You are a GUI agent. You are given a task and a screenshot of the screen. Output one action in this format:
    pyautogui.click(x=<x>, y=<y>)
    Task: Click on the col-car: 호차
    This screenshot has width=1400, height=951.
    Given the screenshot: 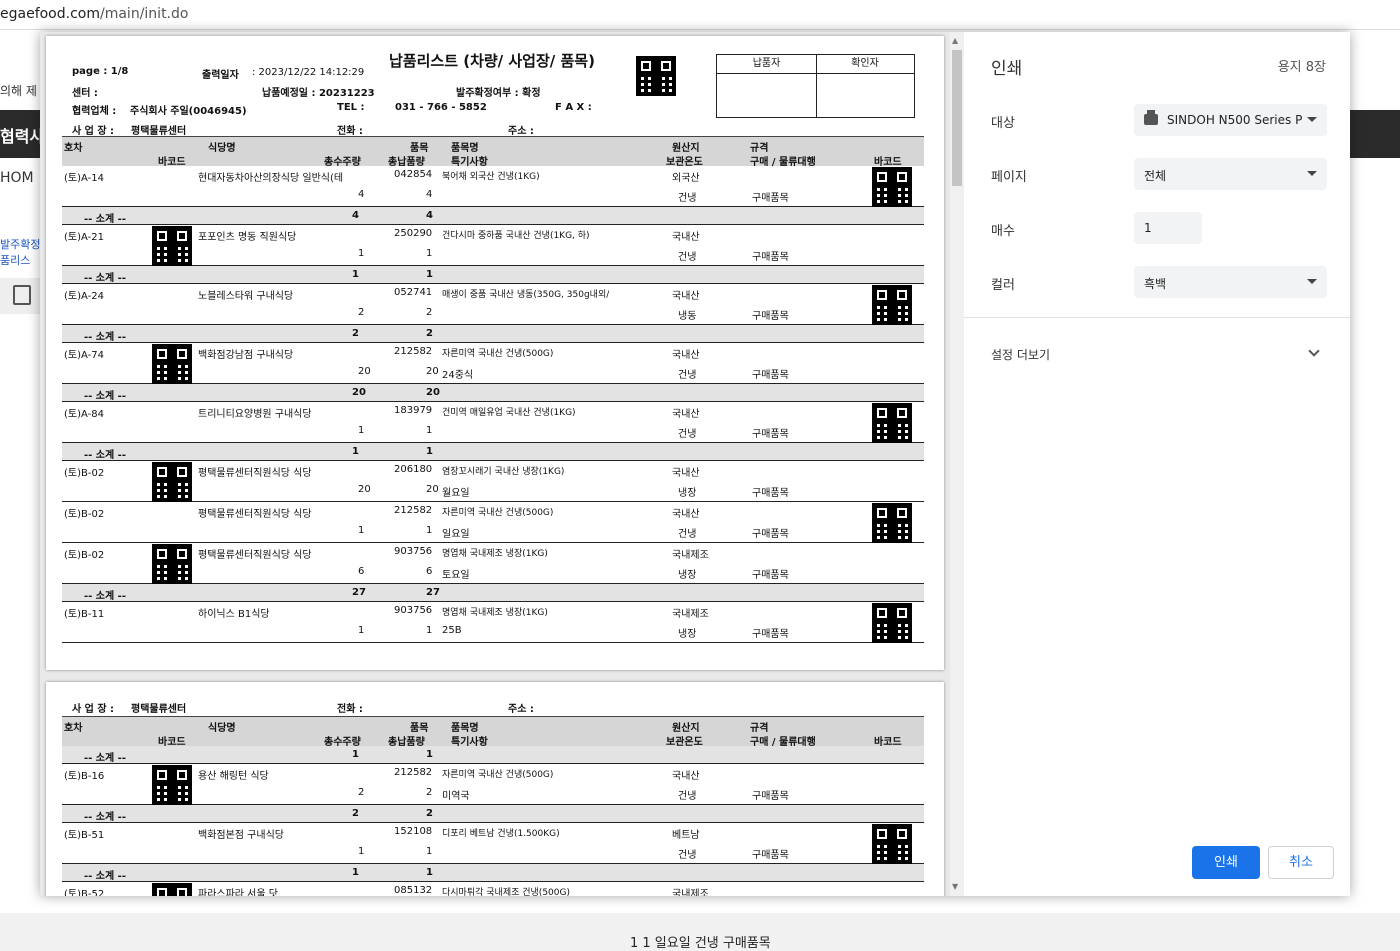 What is the action you would take?
    pyautogui.click(x=73, y=148)
    